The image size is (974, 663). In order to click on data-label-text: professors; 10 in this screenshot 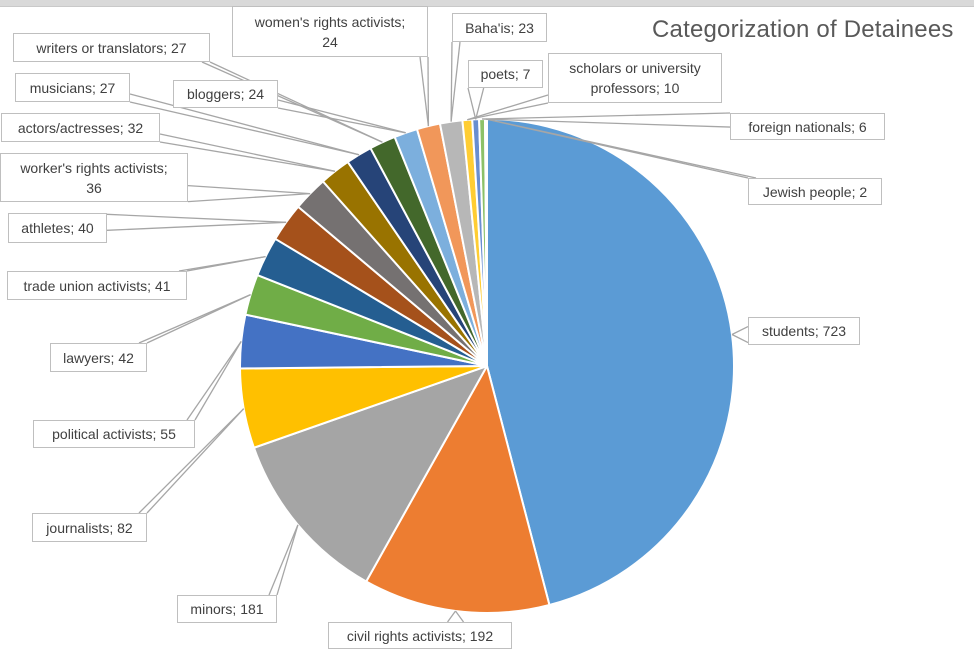, I will do `click(635, 88)`.